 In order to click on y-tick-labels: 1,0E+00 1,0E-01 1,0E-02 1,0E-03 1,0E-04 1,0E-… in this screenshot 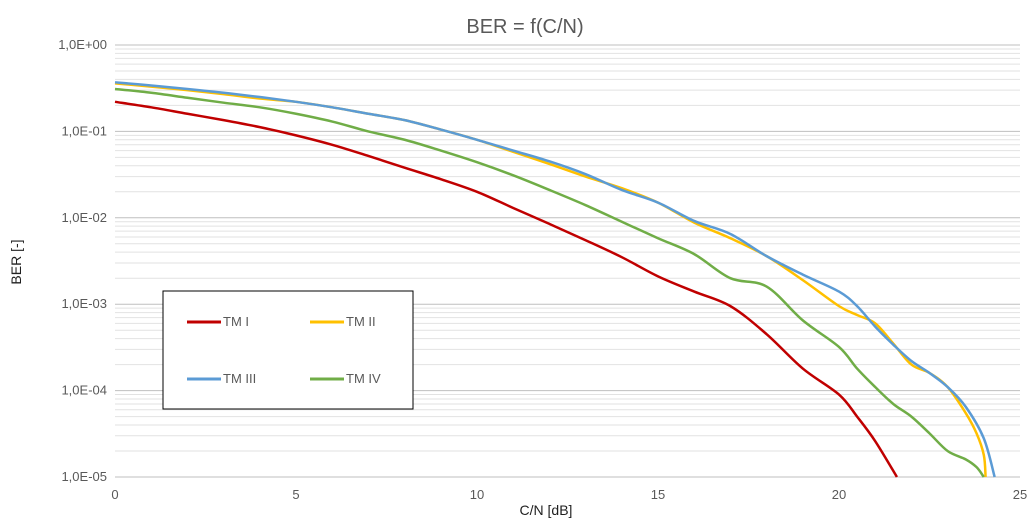, I will do `click(82, 260)`.